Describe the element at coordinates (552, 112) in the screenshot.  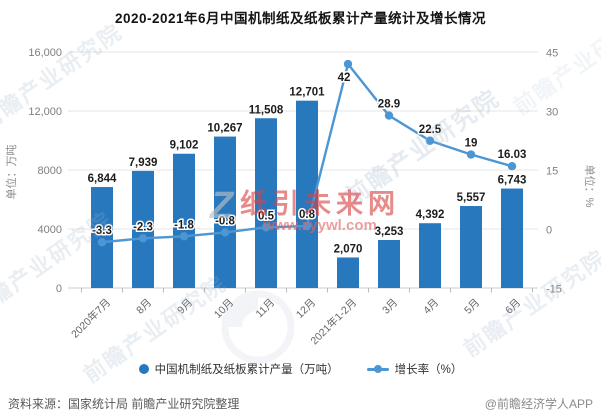
I see `svg-text: 30` at that location.